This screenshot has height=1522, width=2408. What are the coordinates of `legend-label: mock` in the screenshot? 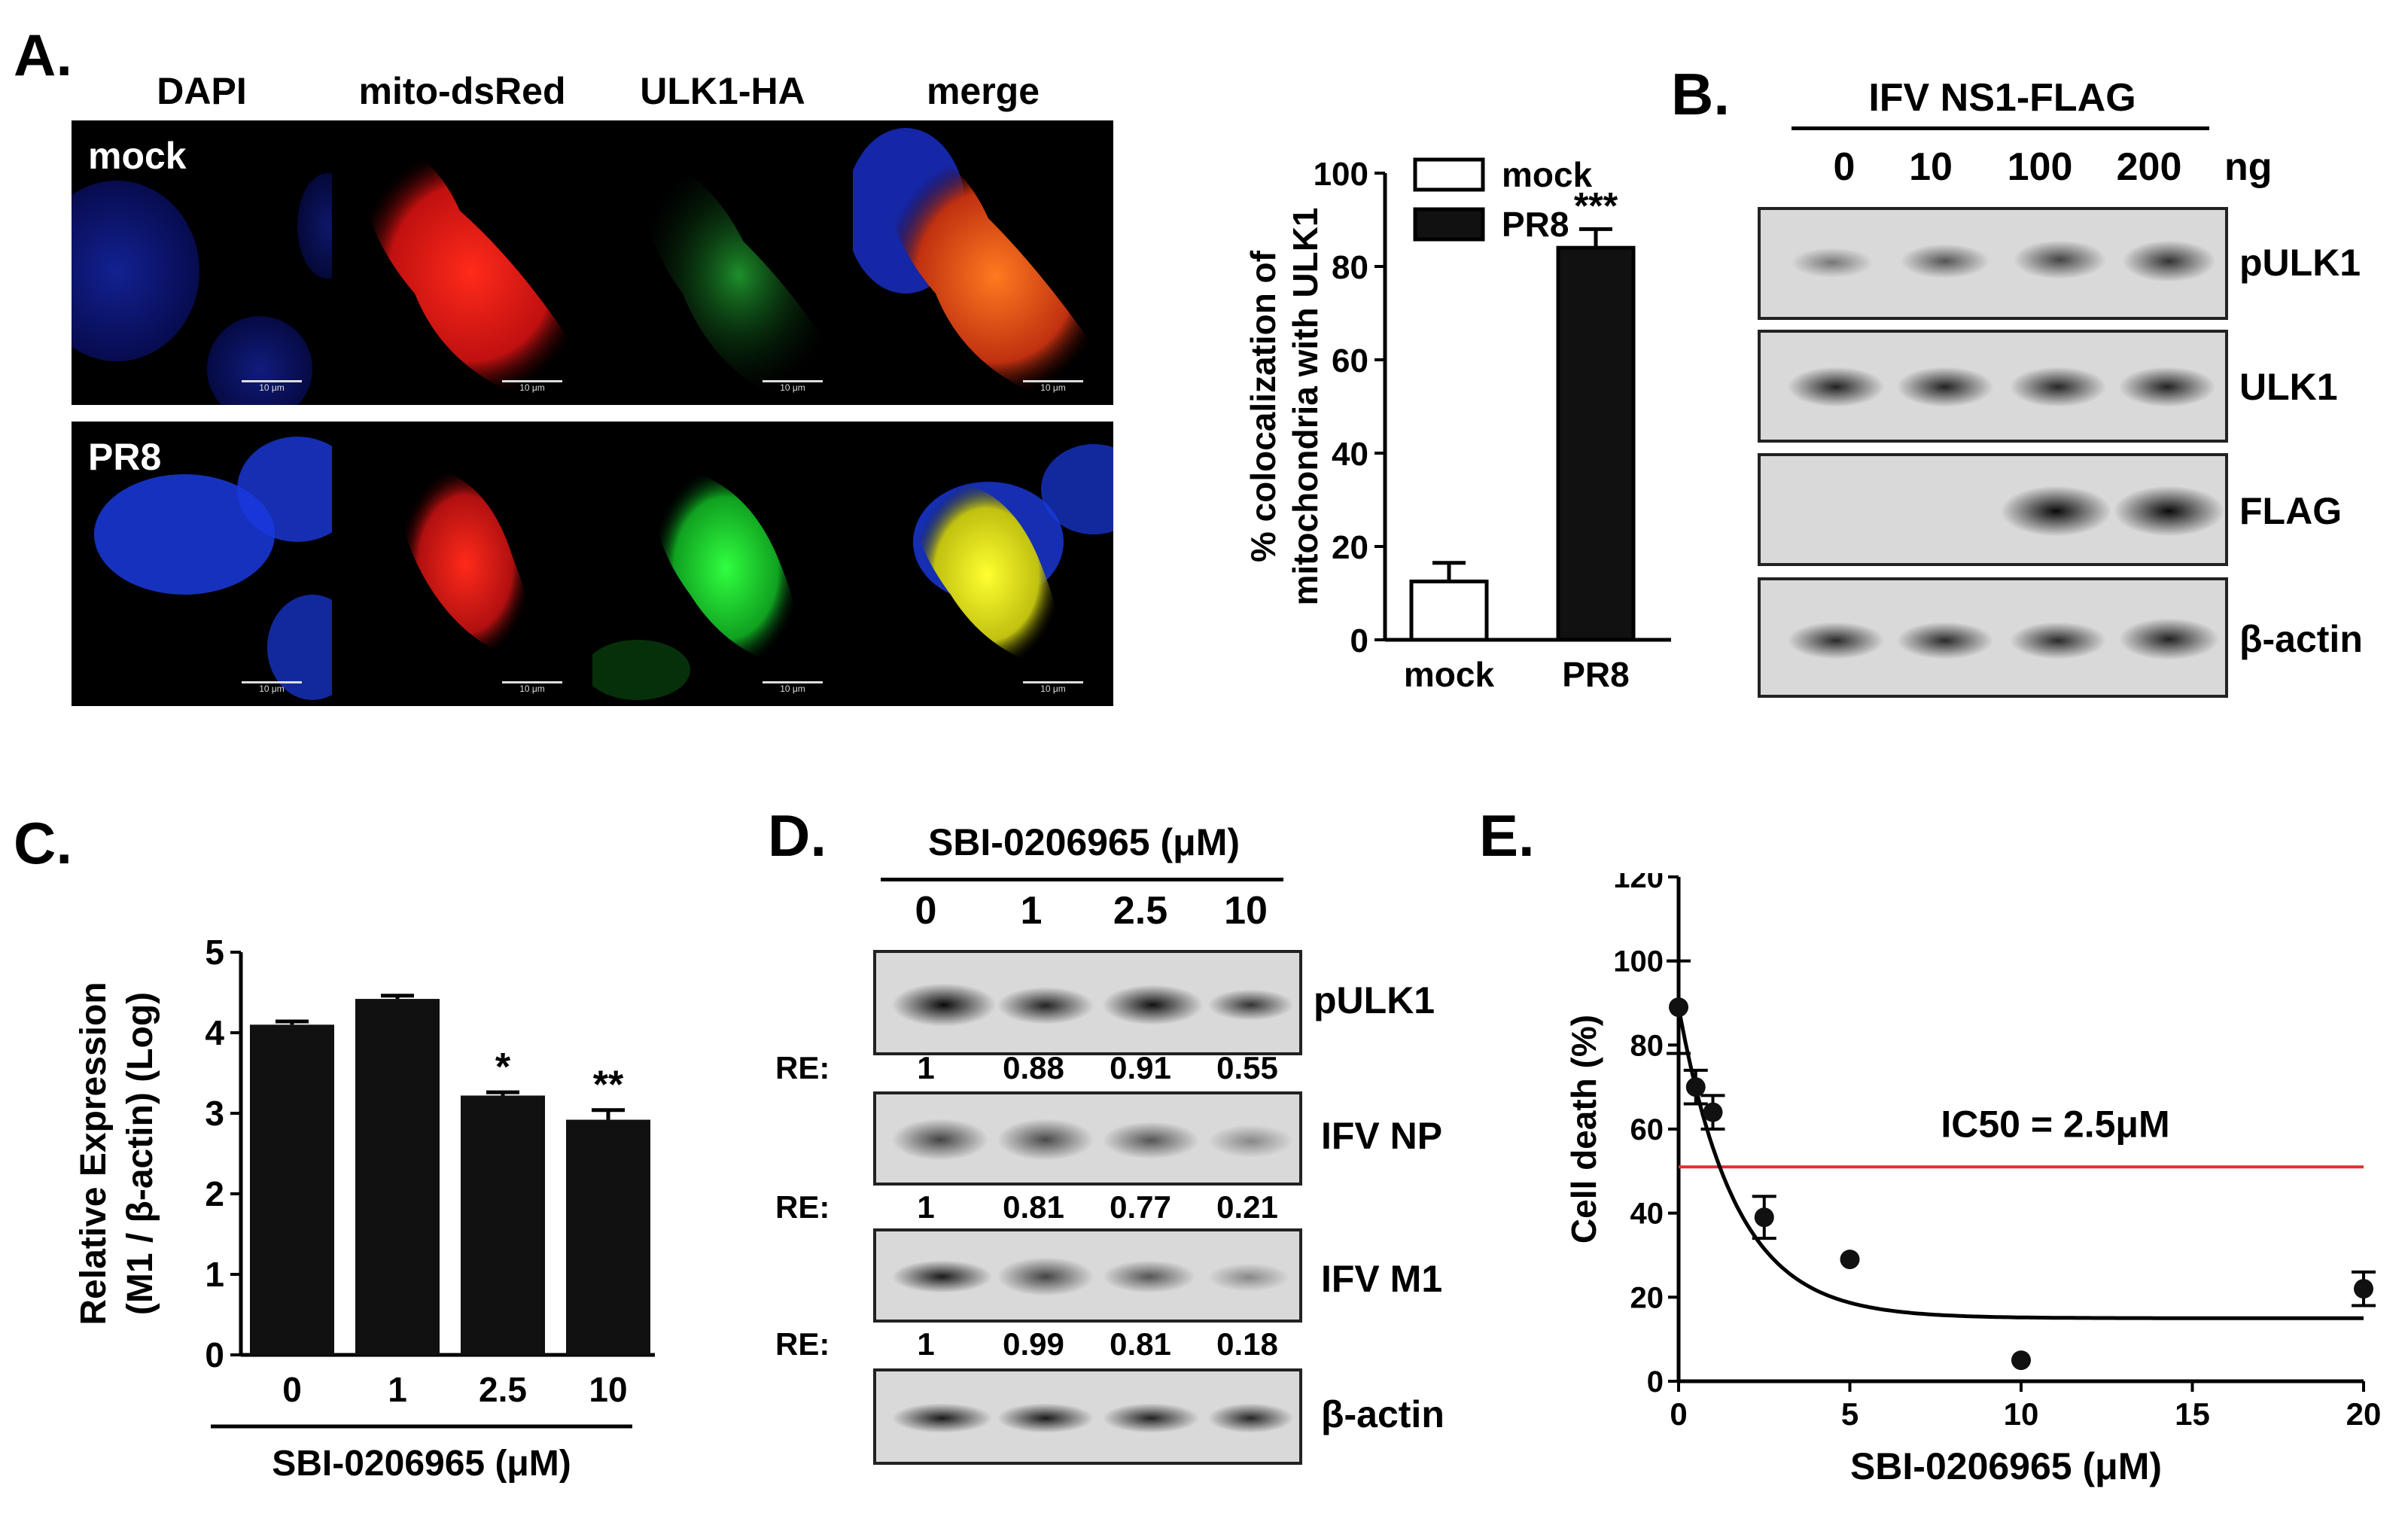 It's located at (1547, 174).